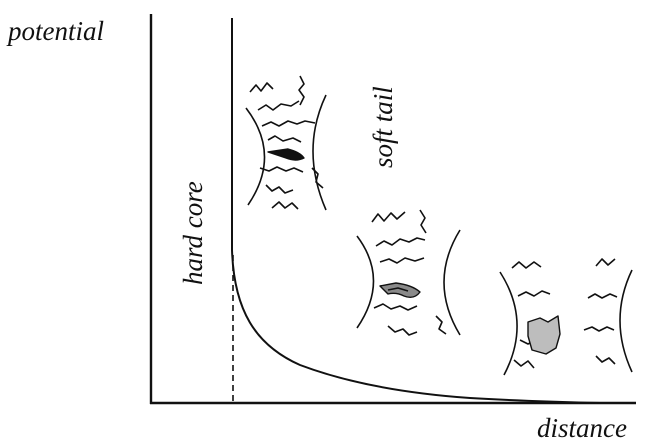 This screenshot has height=444, width=650. I want to click on particle-pair-medium, so click(408, 272).